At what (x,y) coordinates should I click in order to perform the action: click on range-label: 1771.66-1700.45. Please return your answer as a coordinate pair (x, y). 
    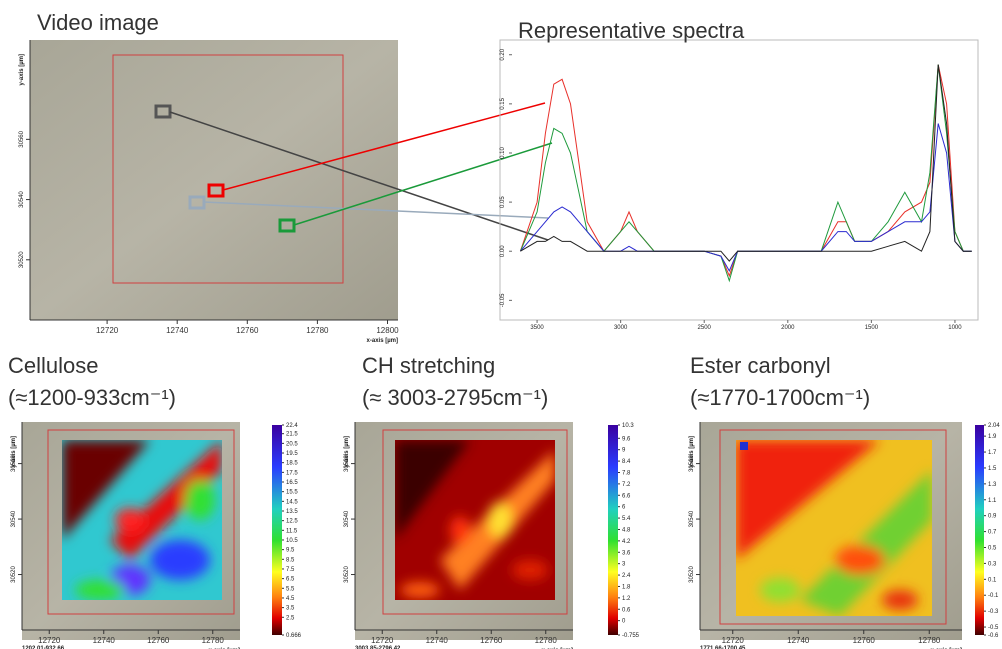
    Looking at the image, I should click on (723, 647).